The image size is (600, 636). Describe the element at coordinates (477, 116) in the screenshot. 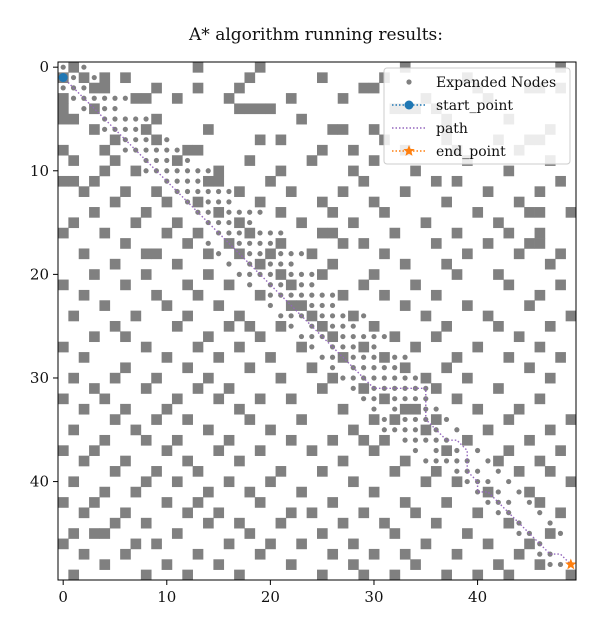

I see `legend-box` at that location.